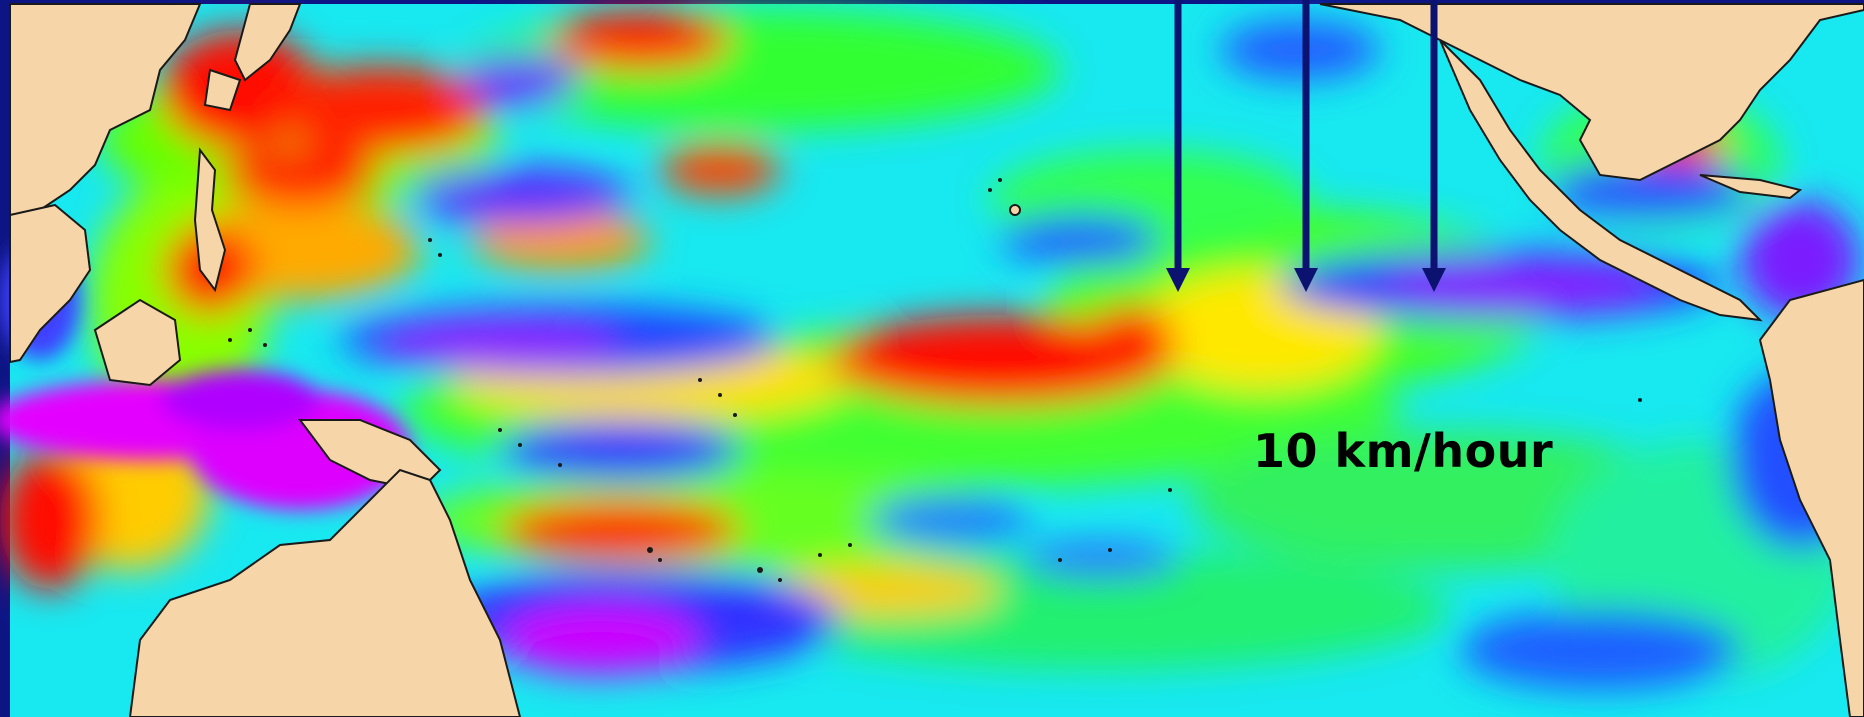  Describe the element at coordinates (210, 220) in the screenshot. I see `philippines` at that location.